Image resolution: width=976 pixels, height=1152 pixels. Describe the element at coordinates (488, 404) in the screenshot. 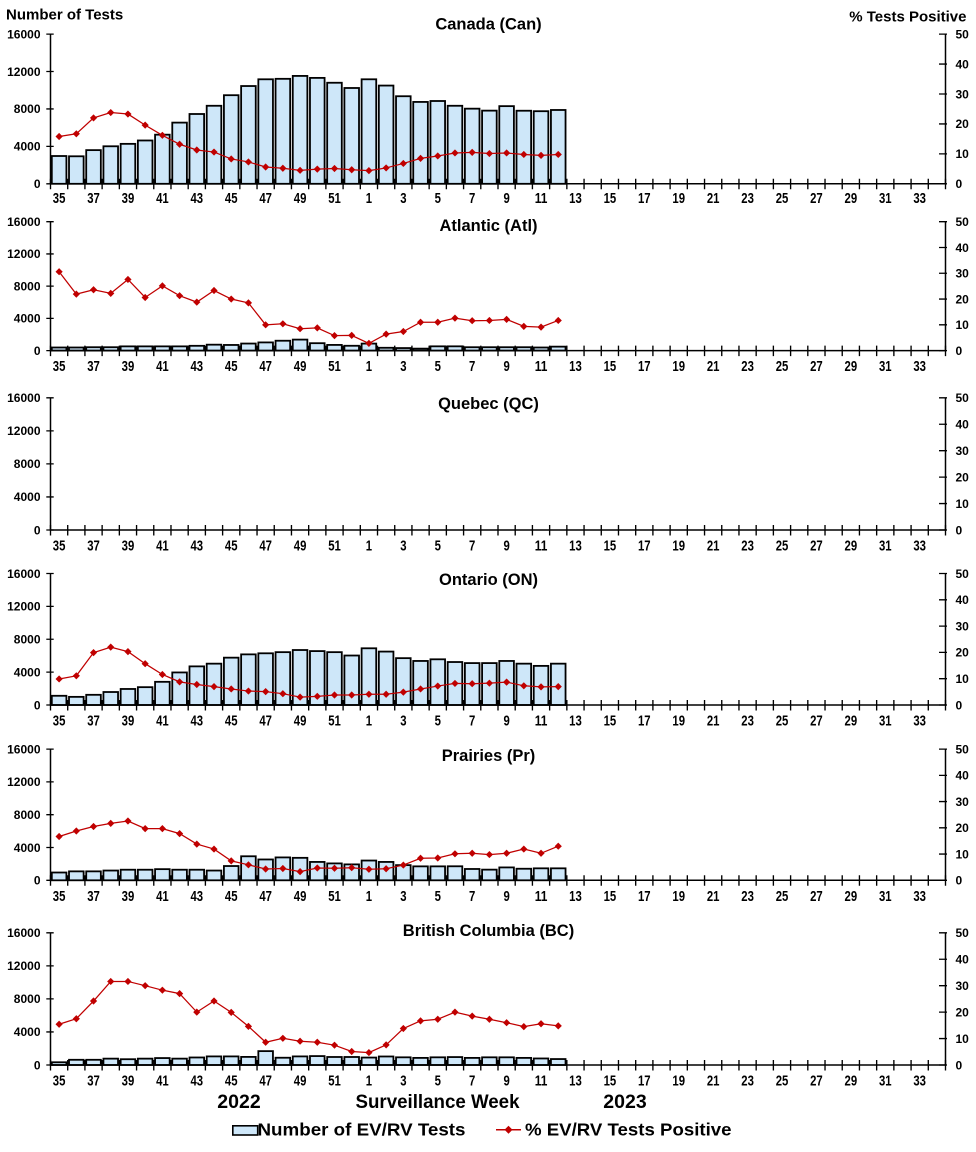

I see `svg-text: Quebec (QC)` at that location.